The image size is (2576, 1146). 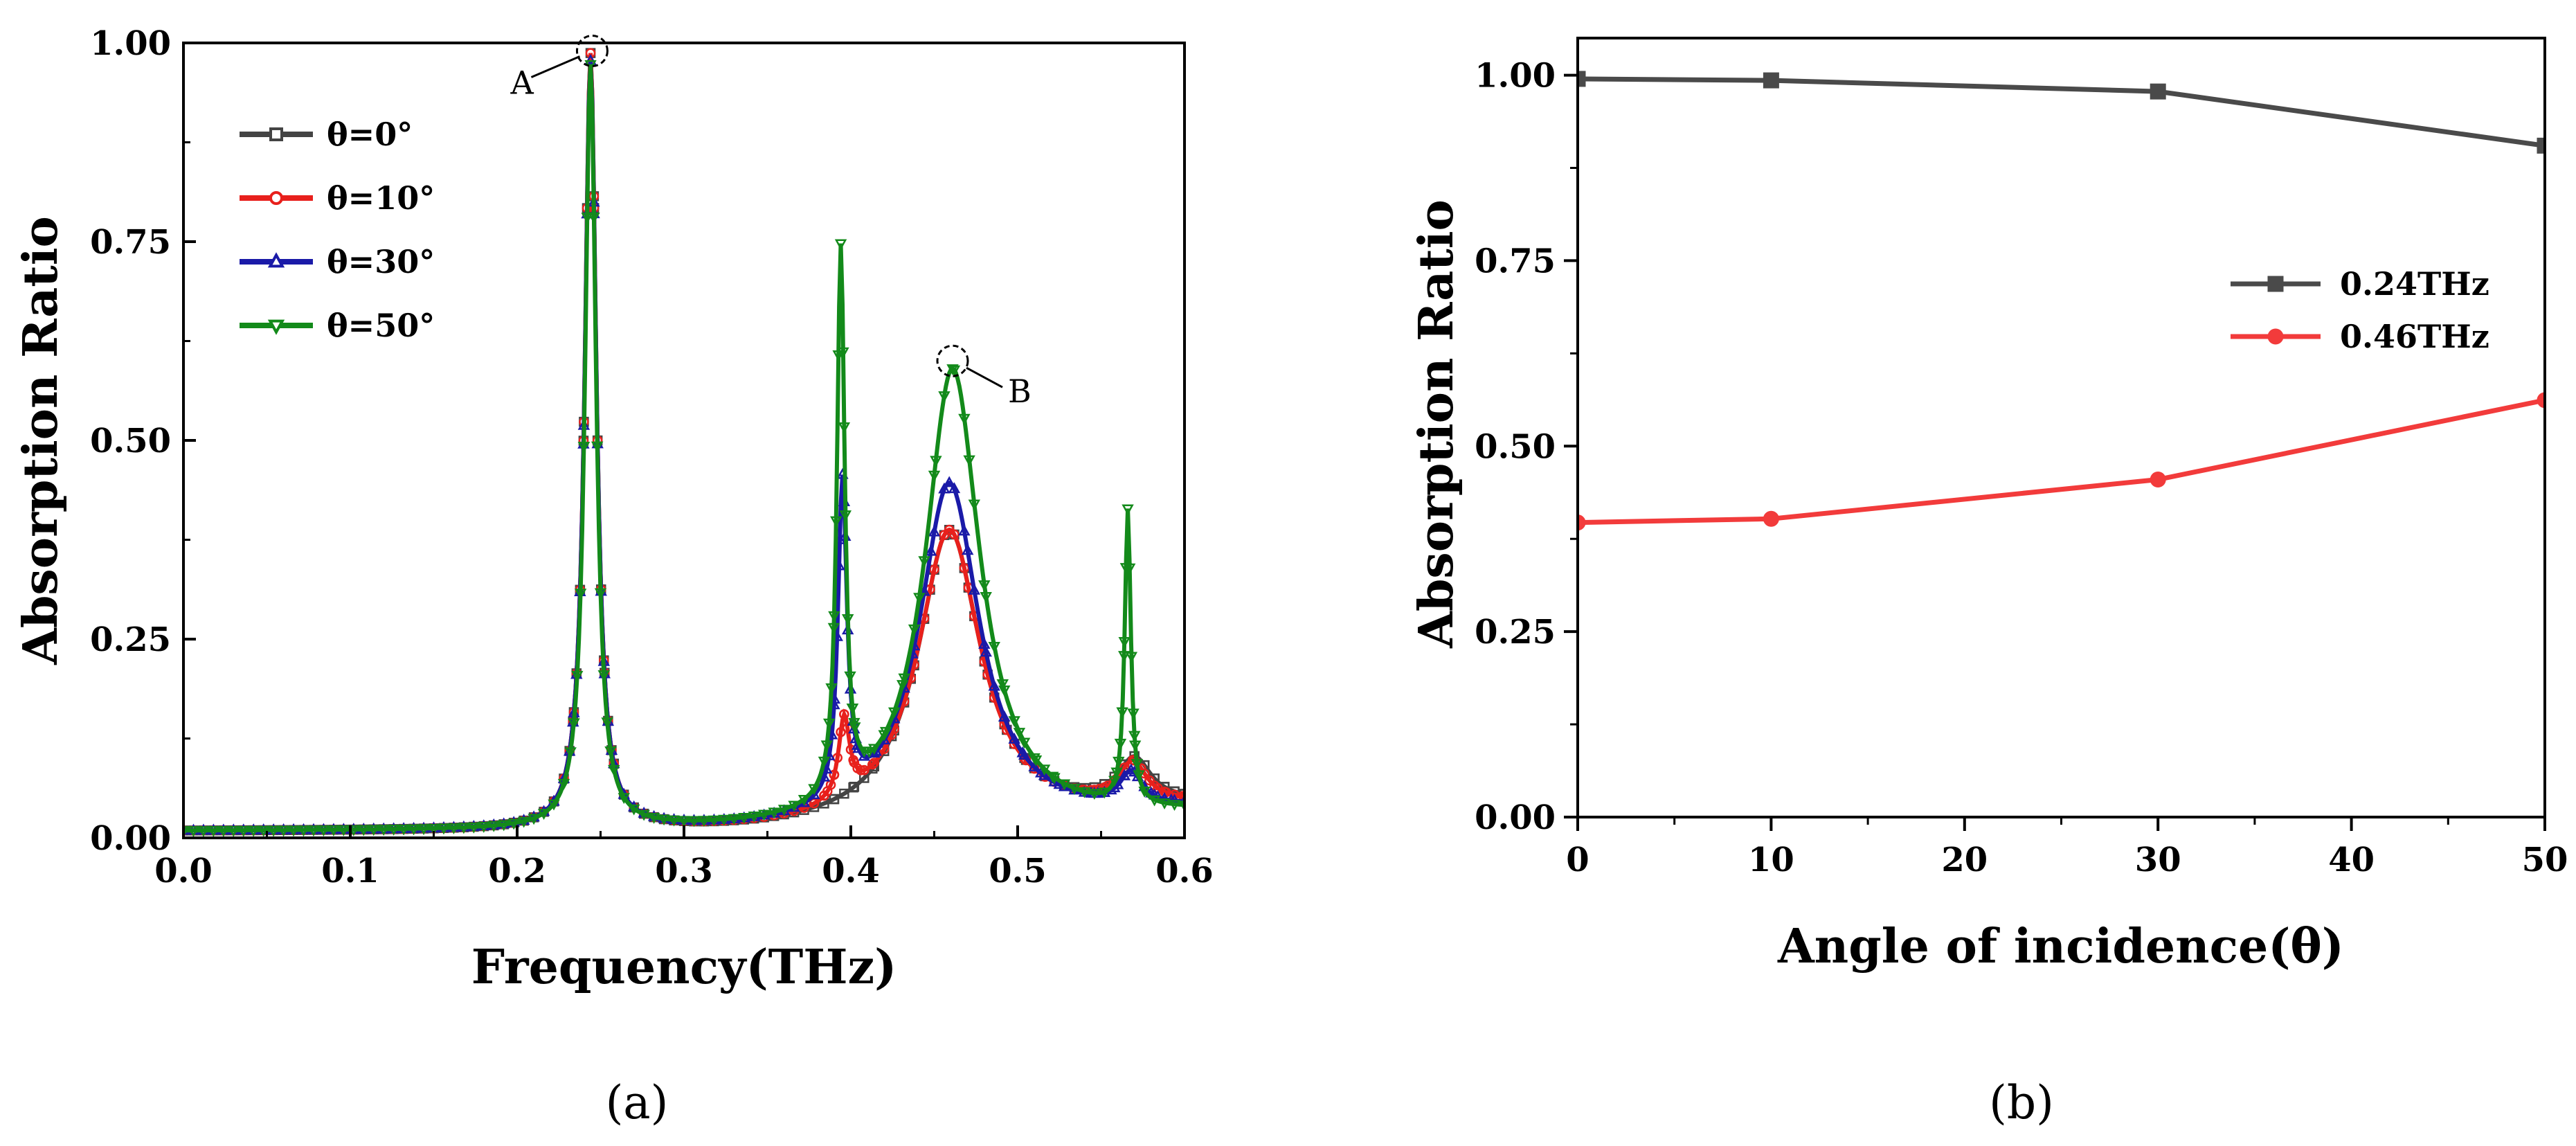 What do you see at coordinates (1515, 817) in the screenshot?
I see `chart-b-y-tick-label: 0.00` at bounding box center [1515, 817].